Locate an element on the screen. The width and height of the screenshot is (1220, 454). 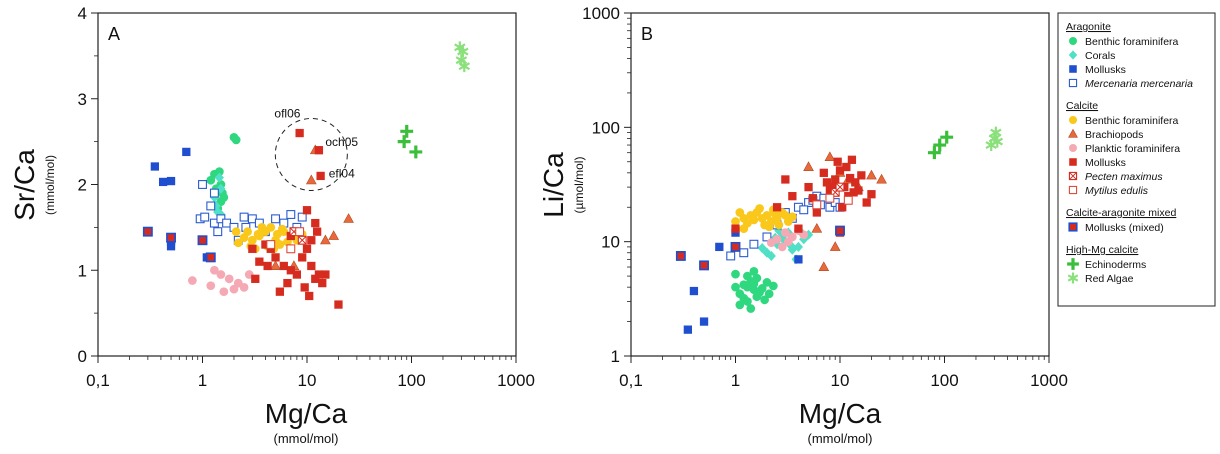
y-tick-label: 4 is located at coordinates (82, 13).